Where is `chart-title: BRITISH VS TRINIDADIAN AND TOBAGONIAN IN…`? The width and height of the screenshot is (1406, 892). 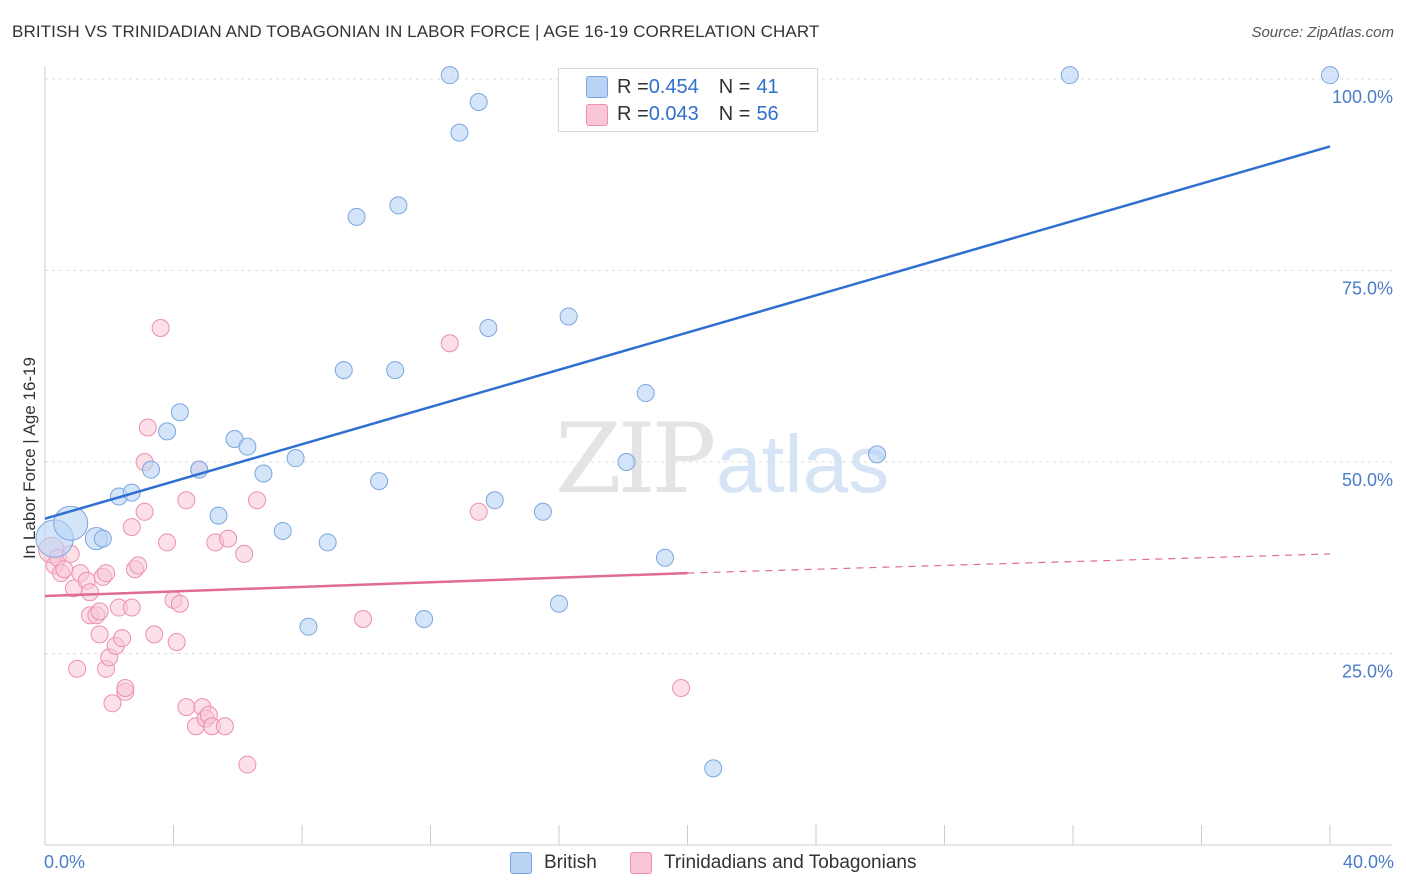
chart-title: BRITISH VS TRINIDADIAN AND TOBAGONIAN IN… is located at coordinates (416, 31).